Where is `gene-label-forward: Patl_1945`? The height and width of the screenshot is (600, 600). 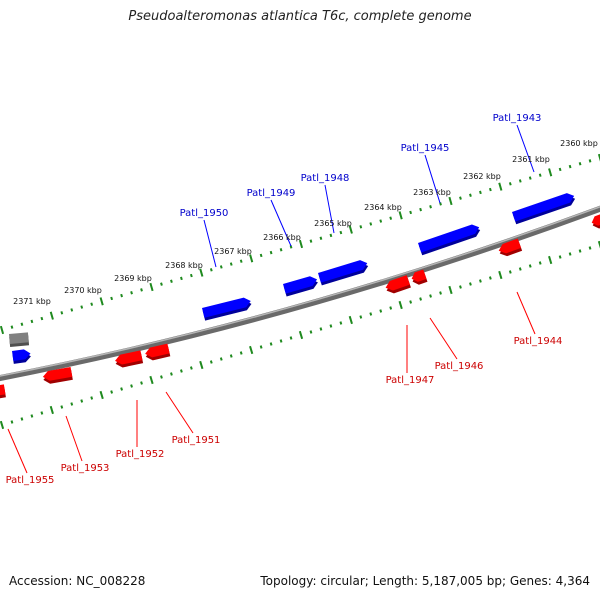
gene-label-forward: Patl_1945 is located at coordinates (425, 148).